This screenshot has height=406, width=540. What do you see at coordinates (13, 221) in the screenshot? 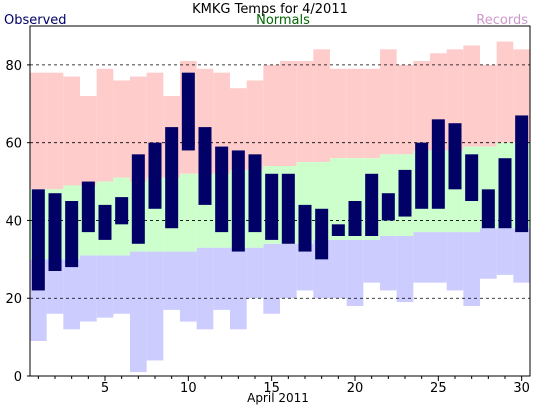
I see `y-tick-label: 40` at bounding box center [13, 221].